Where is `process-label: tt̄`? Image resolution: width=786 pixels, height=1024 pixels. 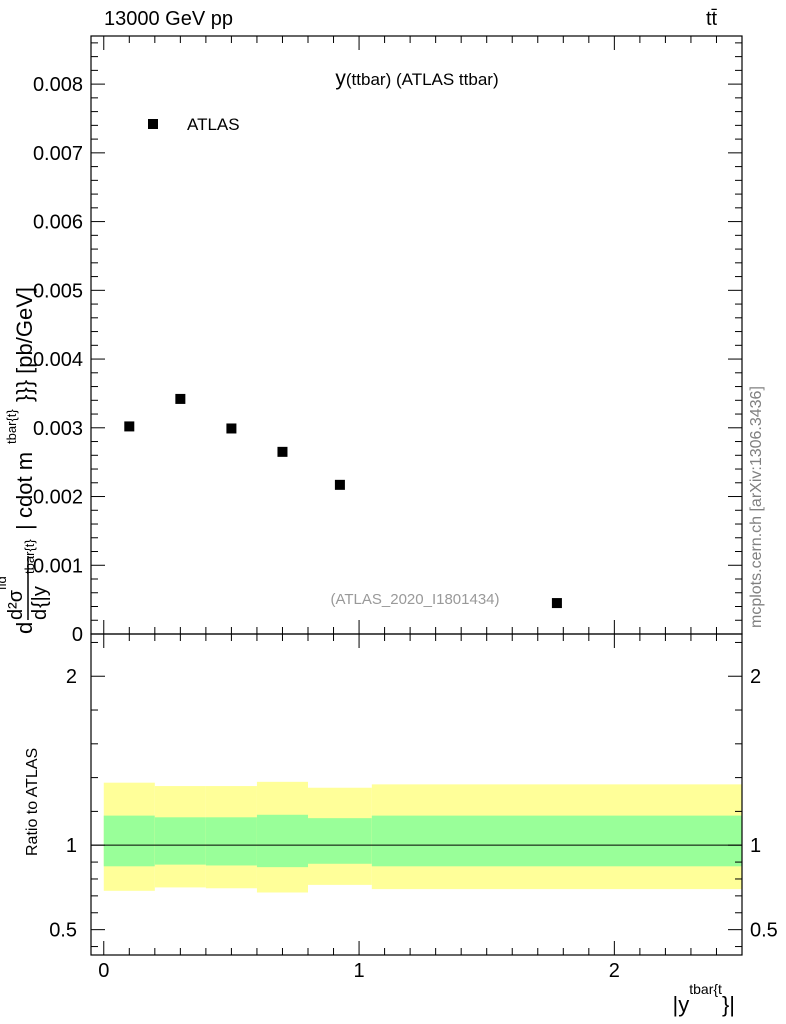
process-label: tt̄ is located at coordinates (712, 19).